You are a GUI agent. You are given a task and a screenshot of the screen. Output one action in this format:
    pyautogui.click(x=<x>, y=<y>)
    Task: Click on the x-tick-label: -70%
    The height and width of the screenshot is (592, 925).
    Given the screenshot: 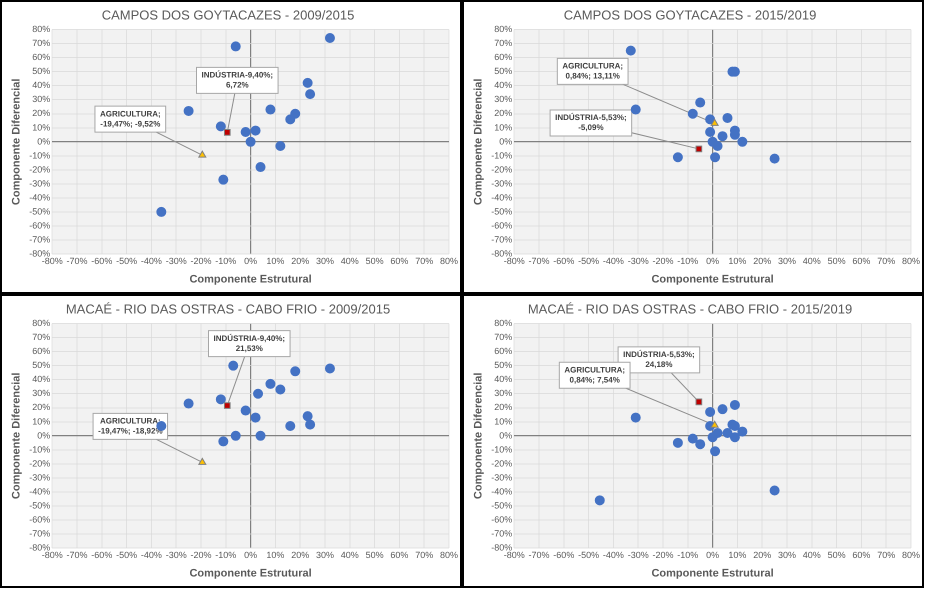 What is the action you would take?
    pyautogui.click(x=539, y=261)
    